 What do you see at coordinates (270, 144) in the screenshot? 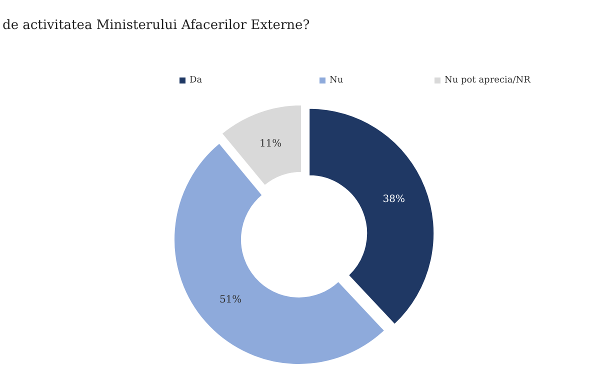
I see `data-label: 11%` at bounding box center [270, 144].